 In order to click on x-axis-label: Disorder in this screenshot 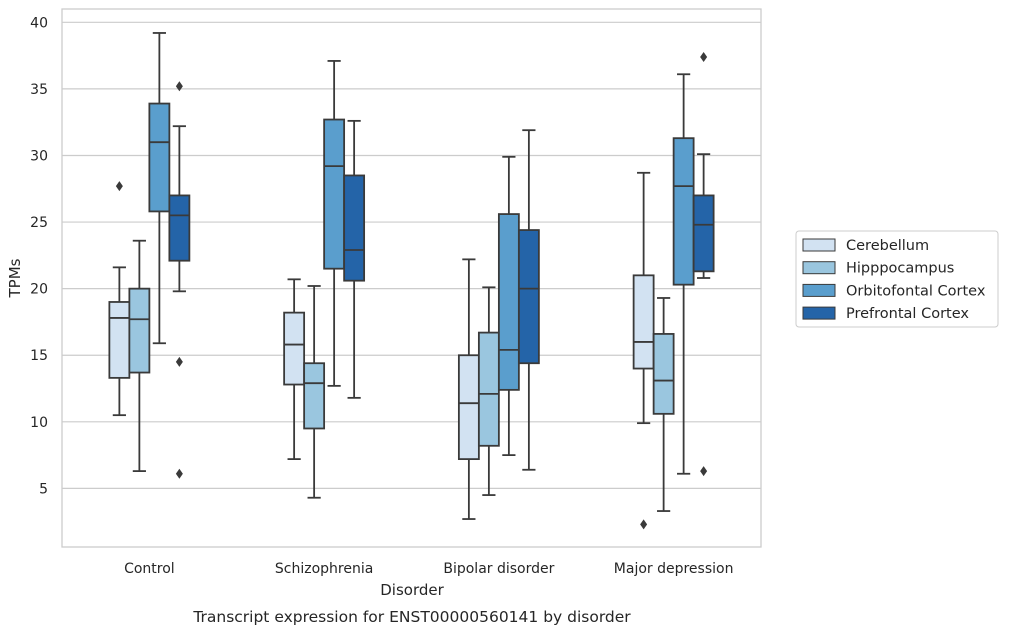, I will do `click(412, 590)`.